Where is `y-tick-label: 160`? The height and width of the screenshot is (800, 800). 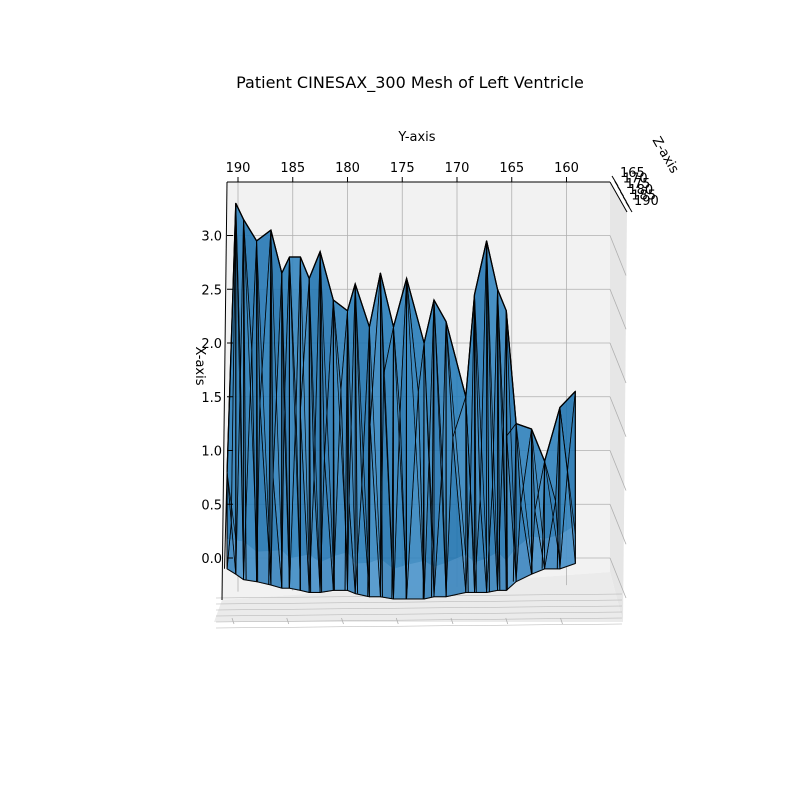
y-tick-label: 160 is located at coordinates (566, 168).